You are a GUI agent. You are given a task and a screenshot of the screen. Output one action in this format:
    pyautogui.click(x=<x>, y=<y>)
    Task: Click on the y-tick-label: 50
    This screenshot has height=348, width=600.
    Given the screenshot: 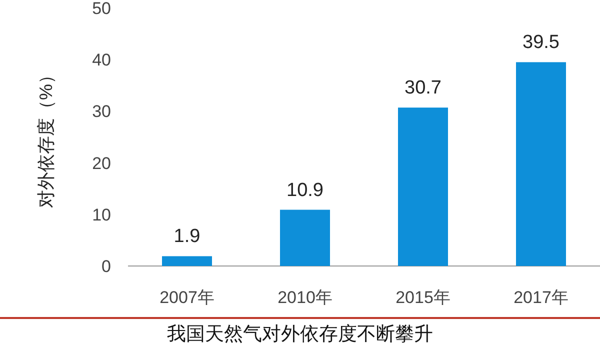 What is the action you would take?
    pyautogui.click(x=101, y=9)
    